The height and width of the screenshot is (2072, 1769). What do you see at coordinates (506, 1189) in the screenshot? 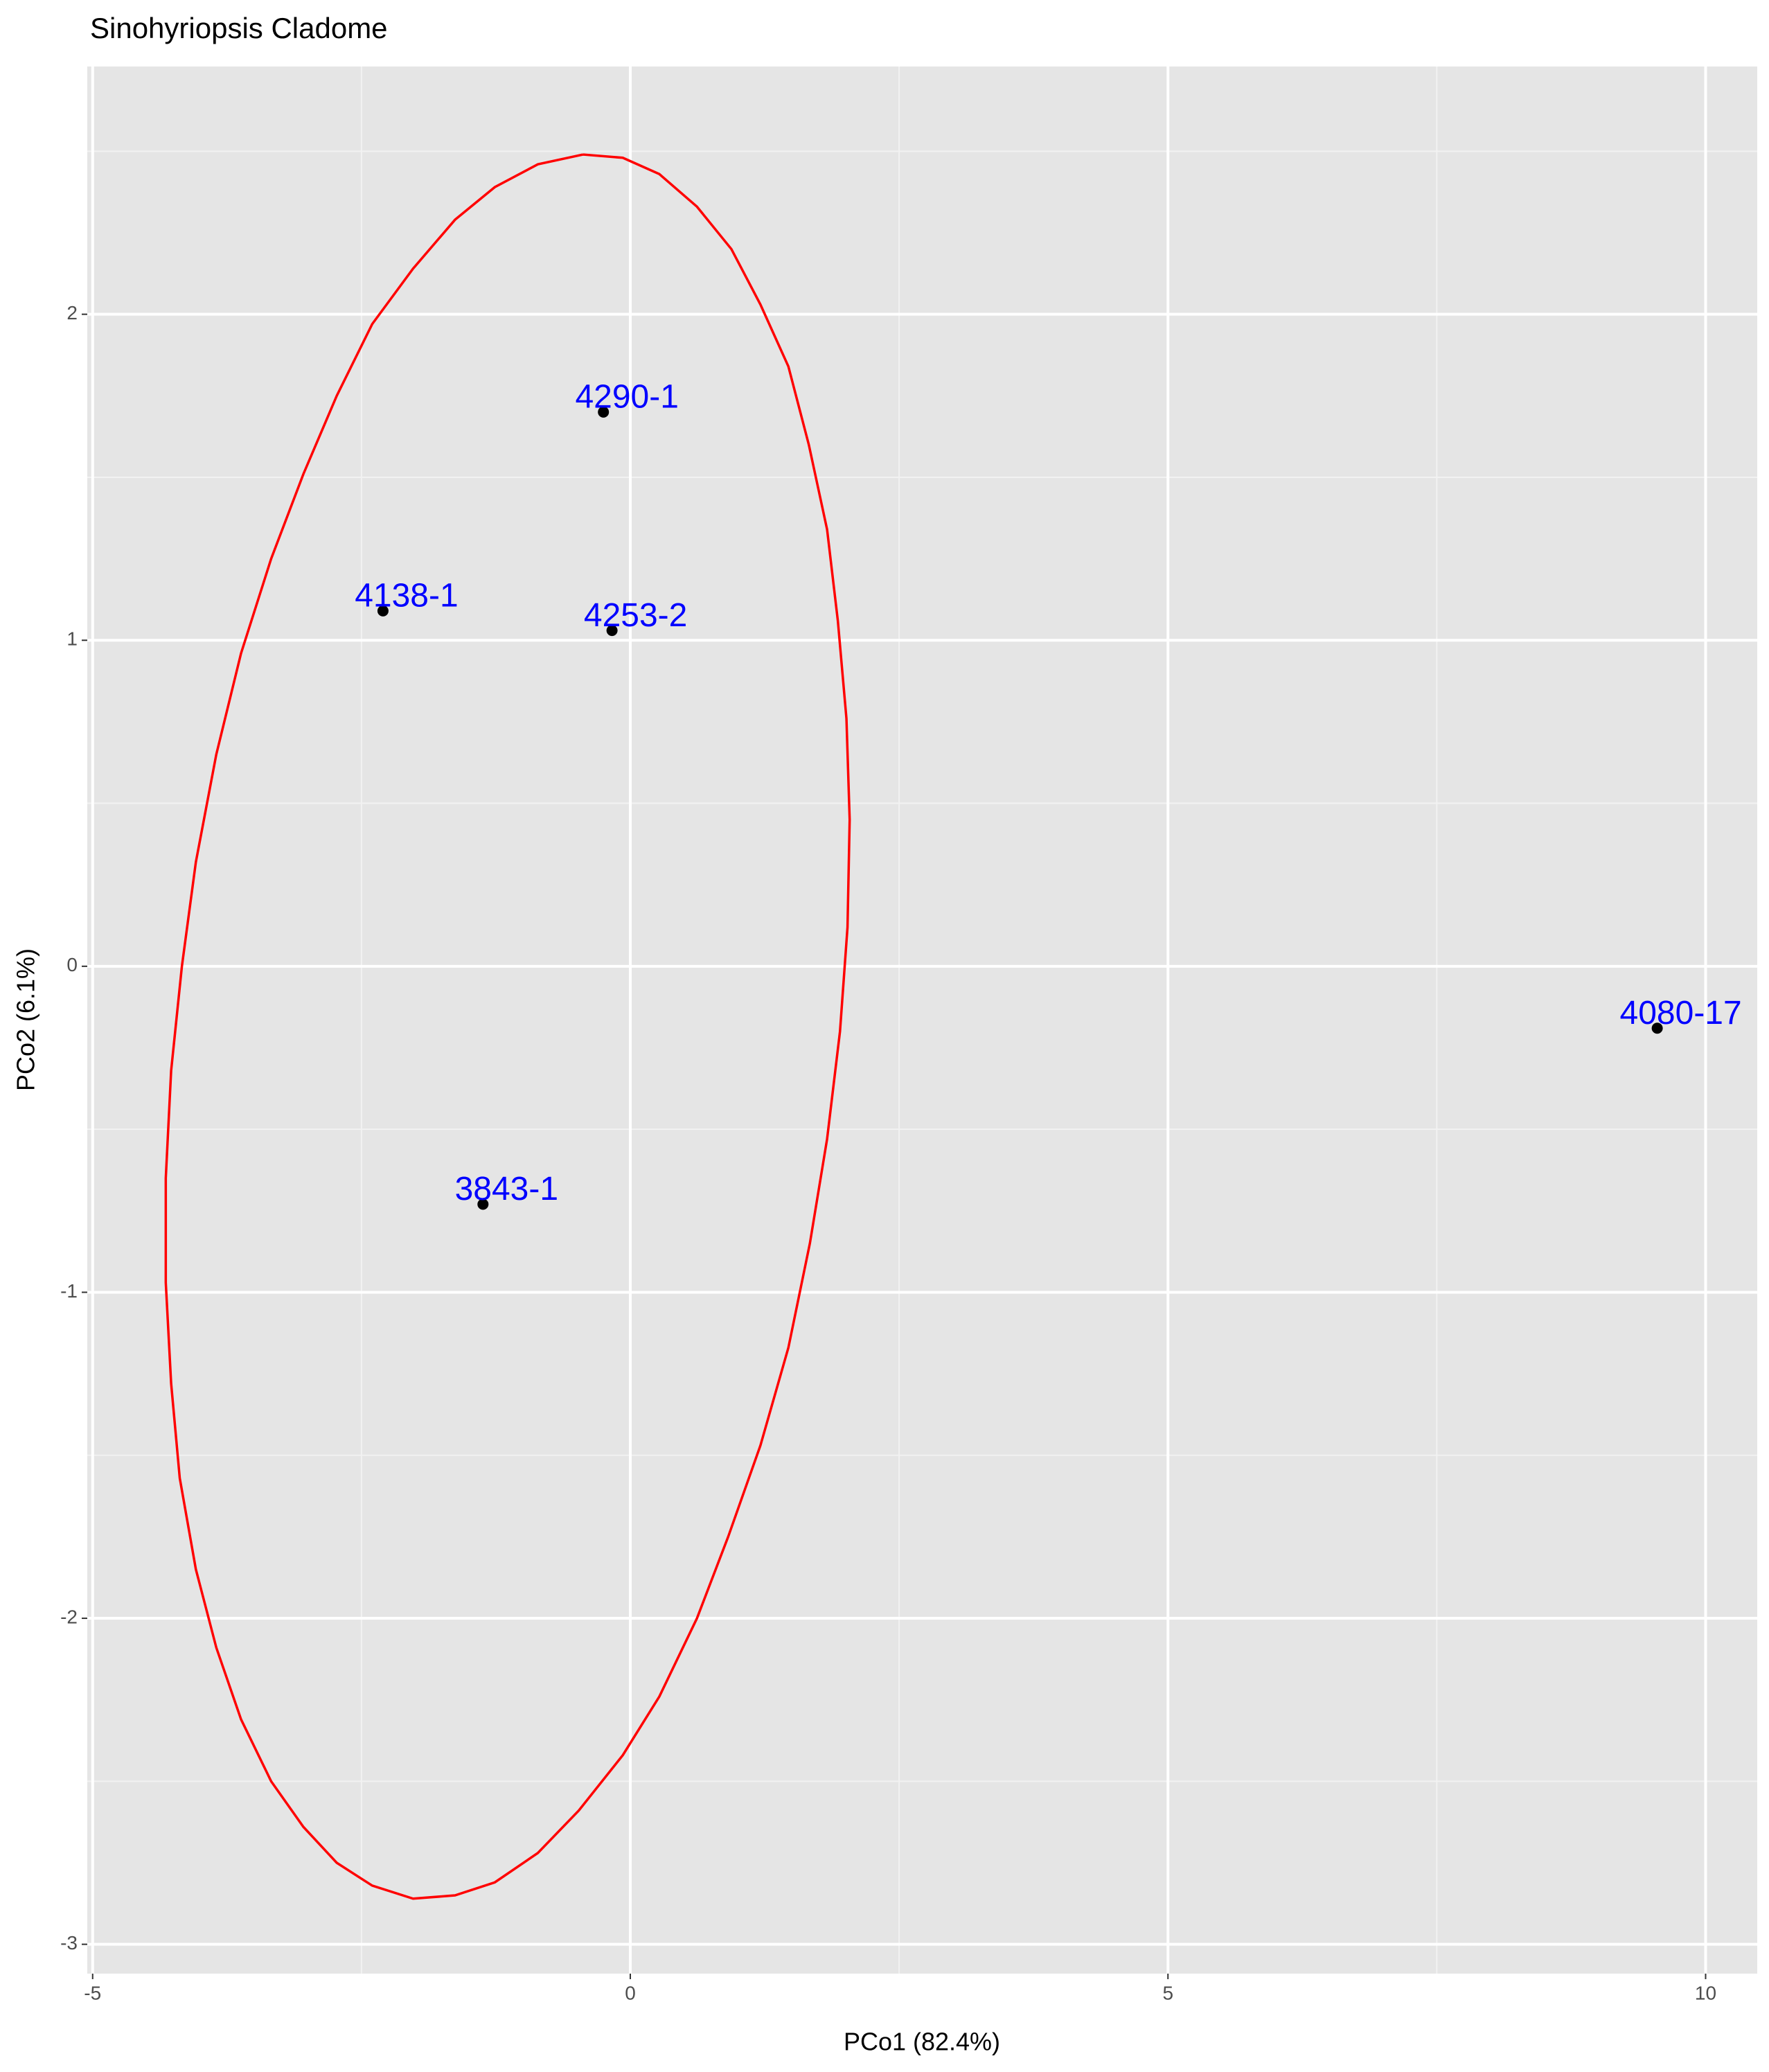
I see `point-label: 3843-1` at bounding box center [506, 1189].